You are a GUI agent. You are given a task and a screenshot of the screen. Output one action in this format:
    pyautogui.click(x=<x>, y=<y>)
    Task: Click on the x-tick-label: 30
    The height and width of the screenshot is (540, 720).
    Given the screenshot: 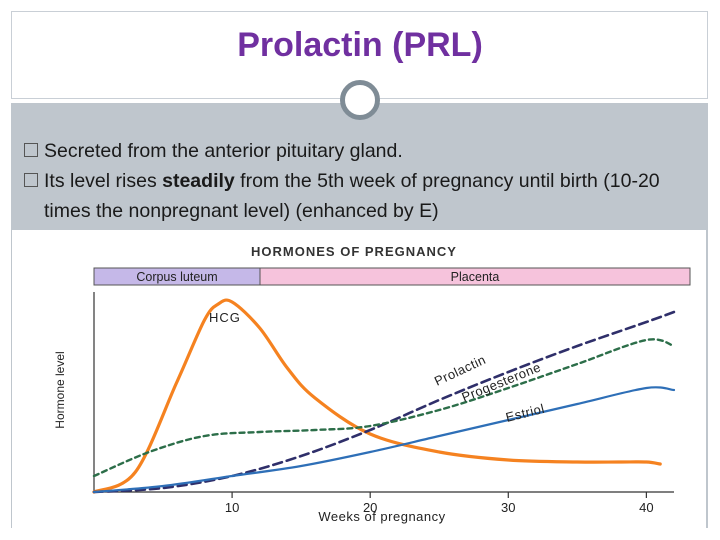 What is the action you would take?
    pyautogui.click(x=508, y=507)
    